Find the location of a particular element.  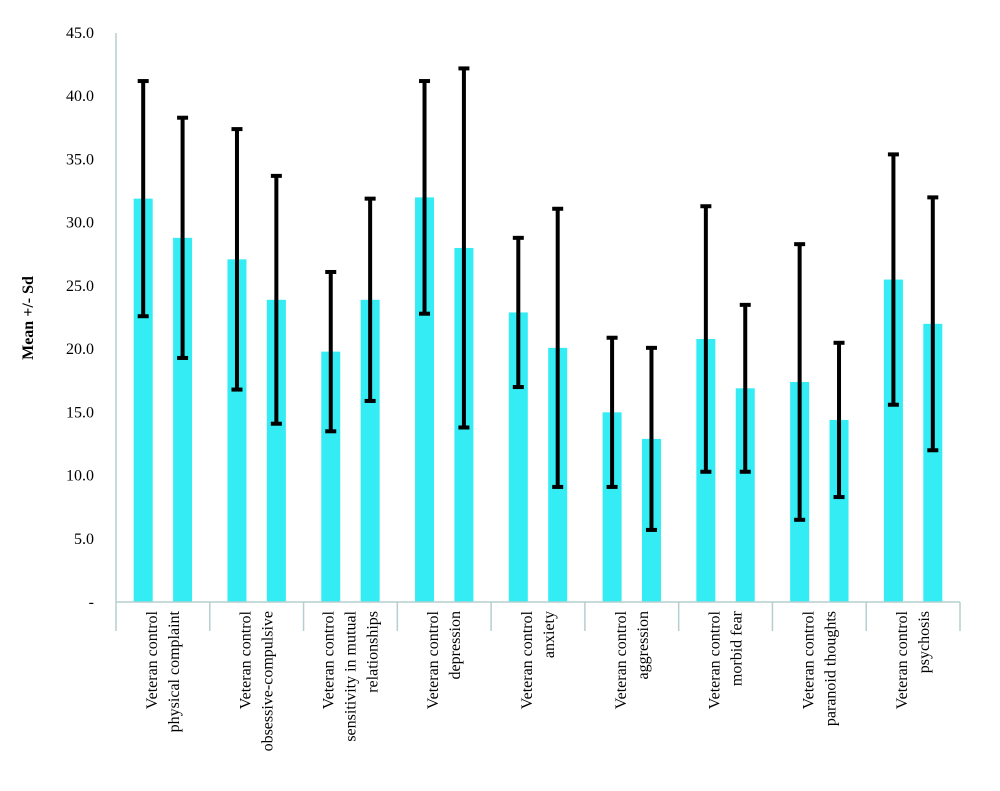

y-tick-label: 5.0 is located at coordinates (84, 539).